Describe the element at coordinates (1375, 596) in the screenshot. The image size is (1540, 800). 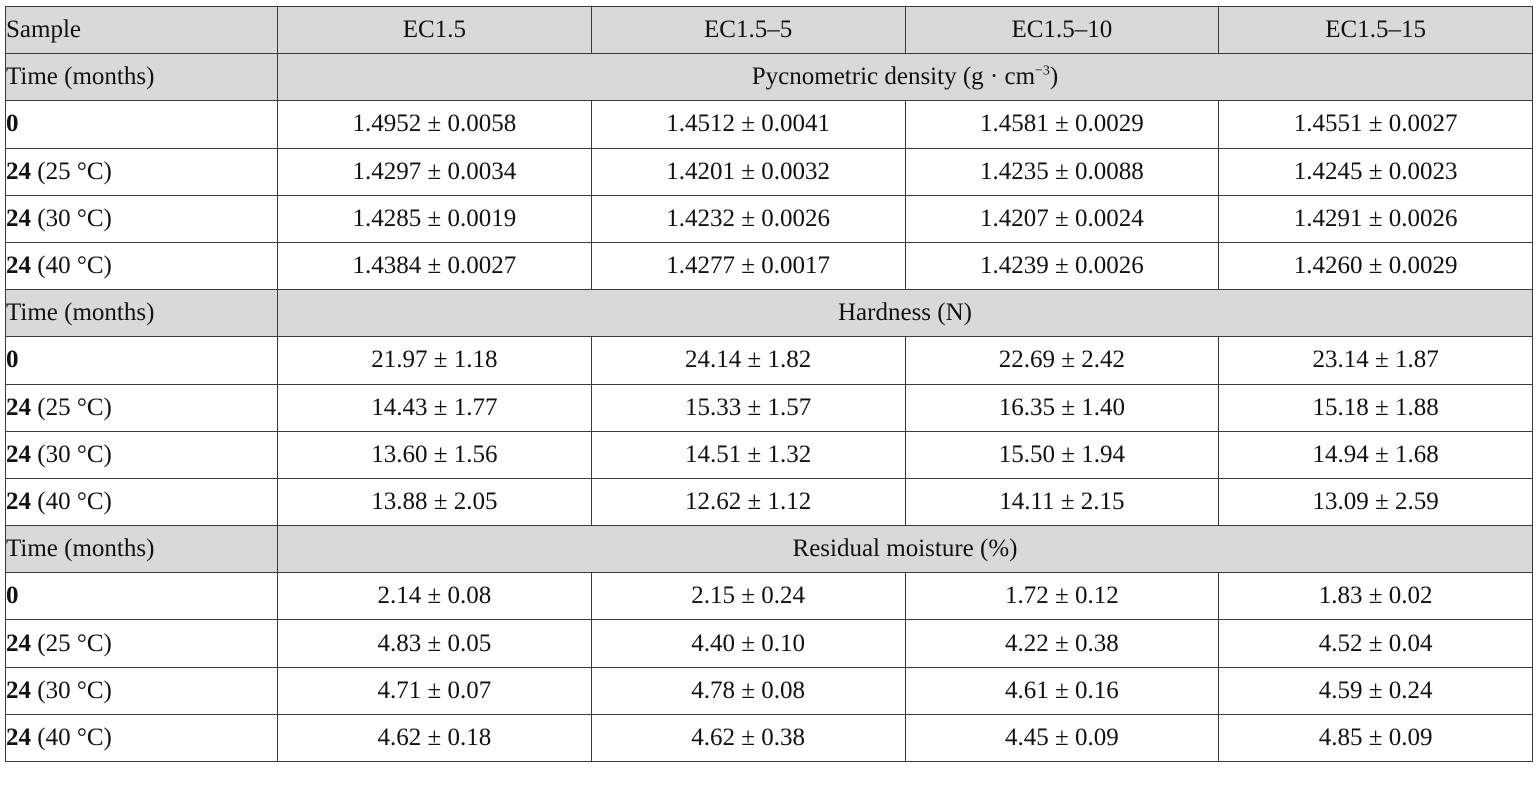
I see `value-cell: 1.83 ± 0.02` at that location.